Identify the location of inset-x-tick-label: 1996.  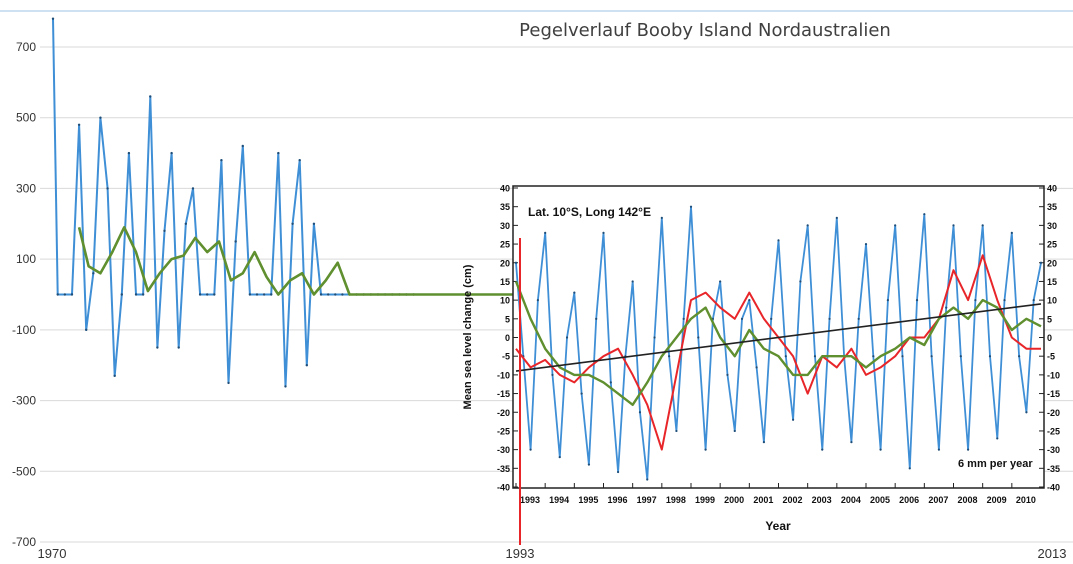
(617, 500).